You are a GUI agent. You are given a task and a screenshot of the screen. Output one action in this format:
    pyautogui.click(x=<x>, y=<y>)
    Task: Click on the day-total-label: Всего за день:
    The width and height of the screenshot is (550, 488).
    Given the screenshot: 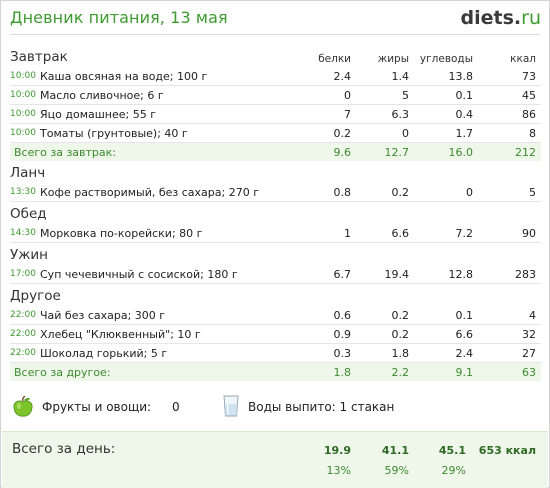 What is the action you would take?
    pyautogui.click(x=64, y=449)
    